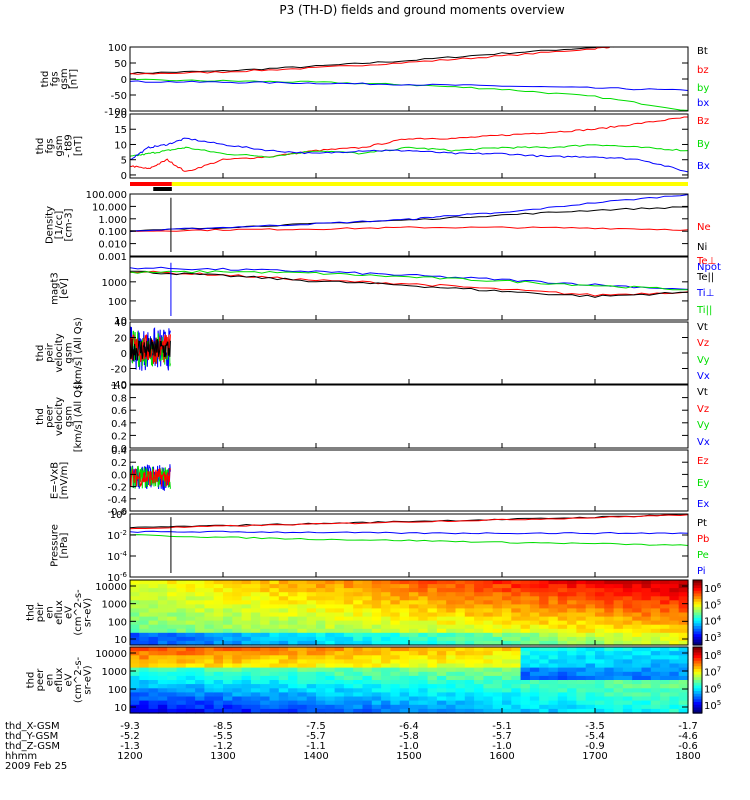 The width and height of the screenshot is (750, 800). Describe the element at coordinates (120, 640) in the screenshot. I see `y-tick-label: 10` at that location.